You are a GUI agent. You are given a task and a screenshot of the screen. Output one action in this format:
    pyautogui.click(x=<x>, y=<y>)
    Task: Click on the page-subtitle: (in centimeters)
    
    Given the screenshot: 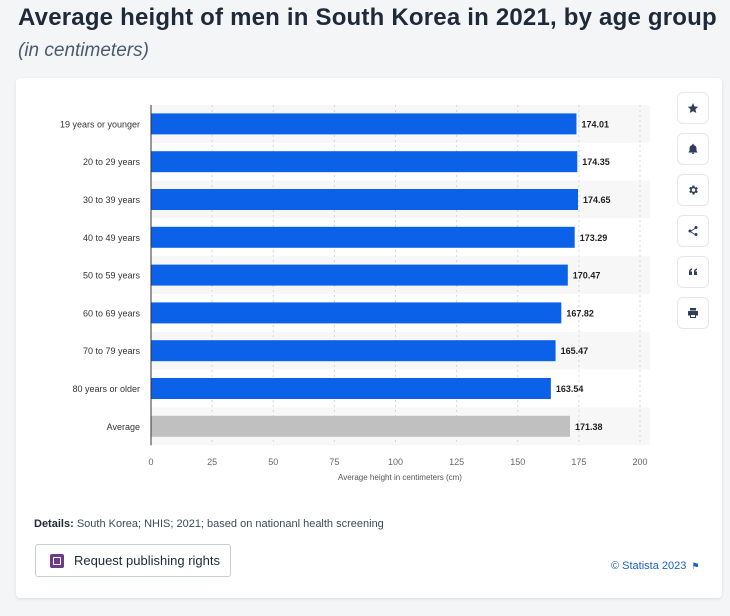 What is the action you would take?
    pyautogui.click(x=83, y=50)
    